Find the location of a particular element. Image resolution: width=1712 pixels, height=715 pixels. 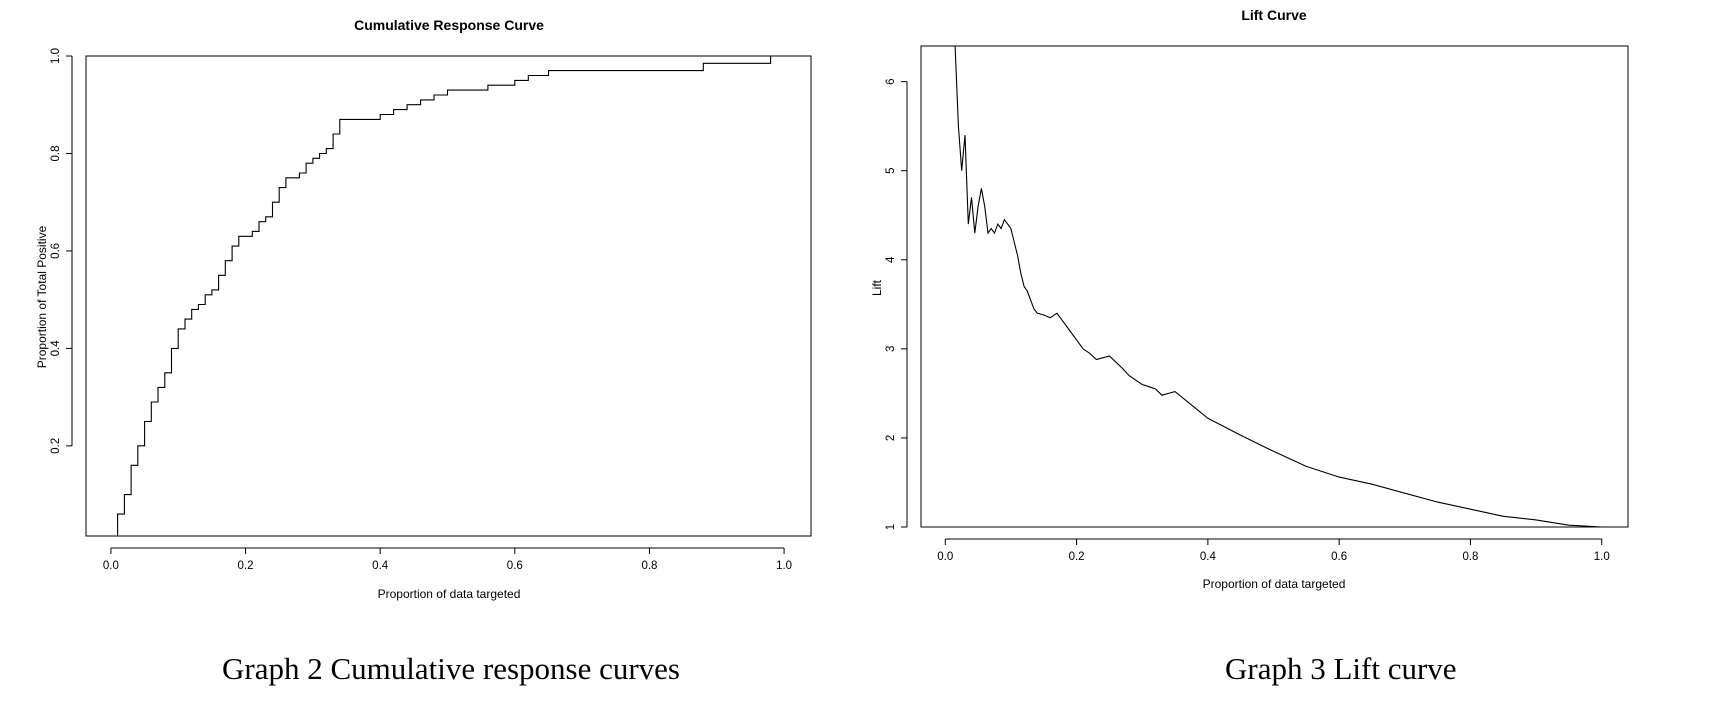

lift-x-tick-label: 0.8 is located at coordinates (1470, 557).